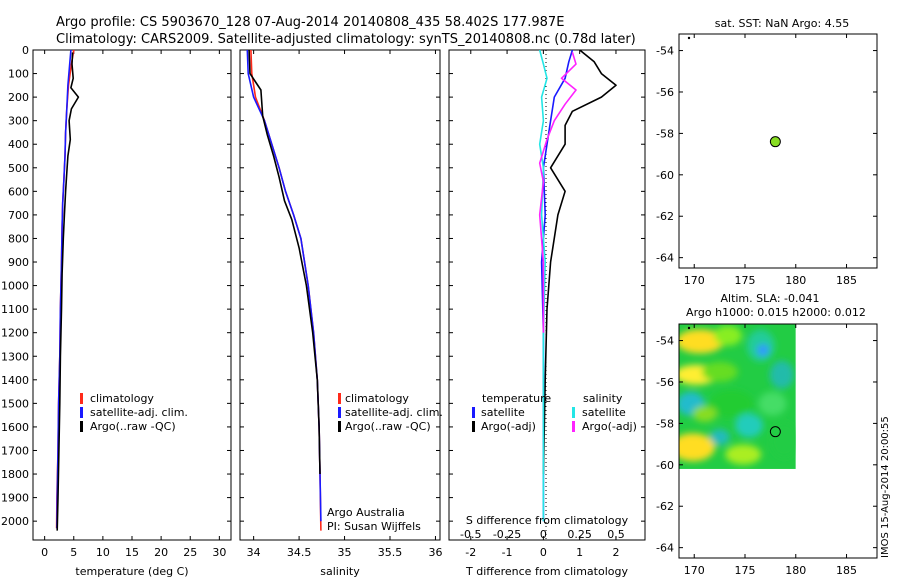  What do you see at coordinates (503, 412) in the screenshot?
I see `legend-label-t-satellite: satellite` at bounding box center [503, 412].